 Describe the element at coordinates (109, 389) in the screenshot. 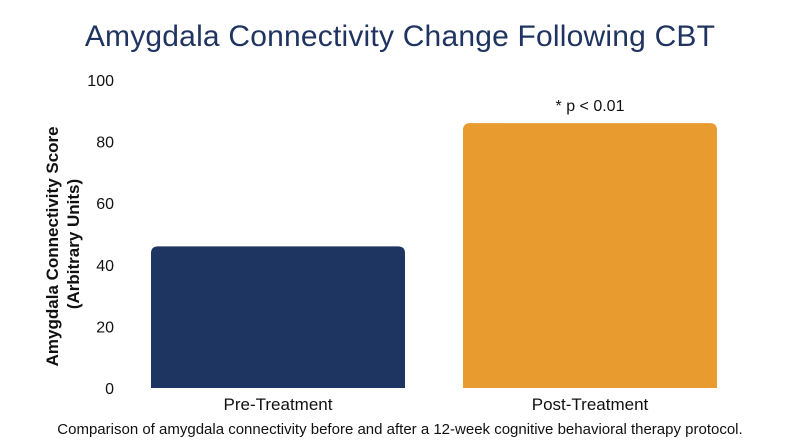

I see `y-tick-label: 0` at that location.